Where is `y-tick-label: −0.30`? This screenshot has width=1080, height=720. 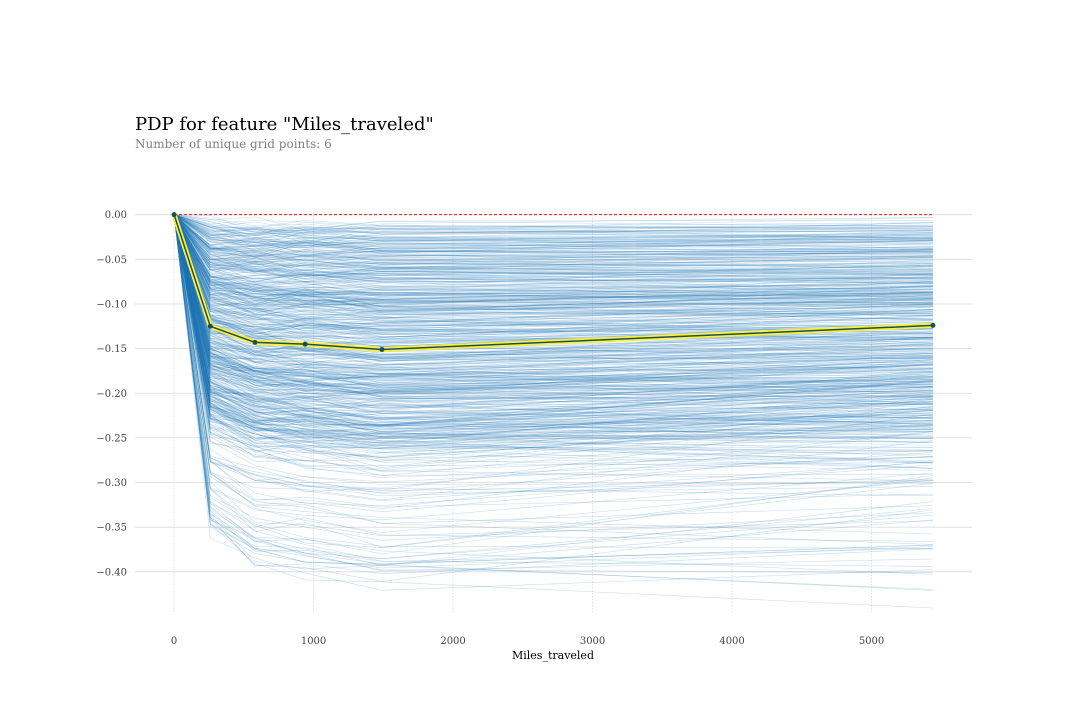
y-tick-label: −0.30 is located at coordinates (111, 483).